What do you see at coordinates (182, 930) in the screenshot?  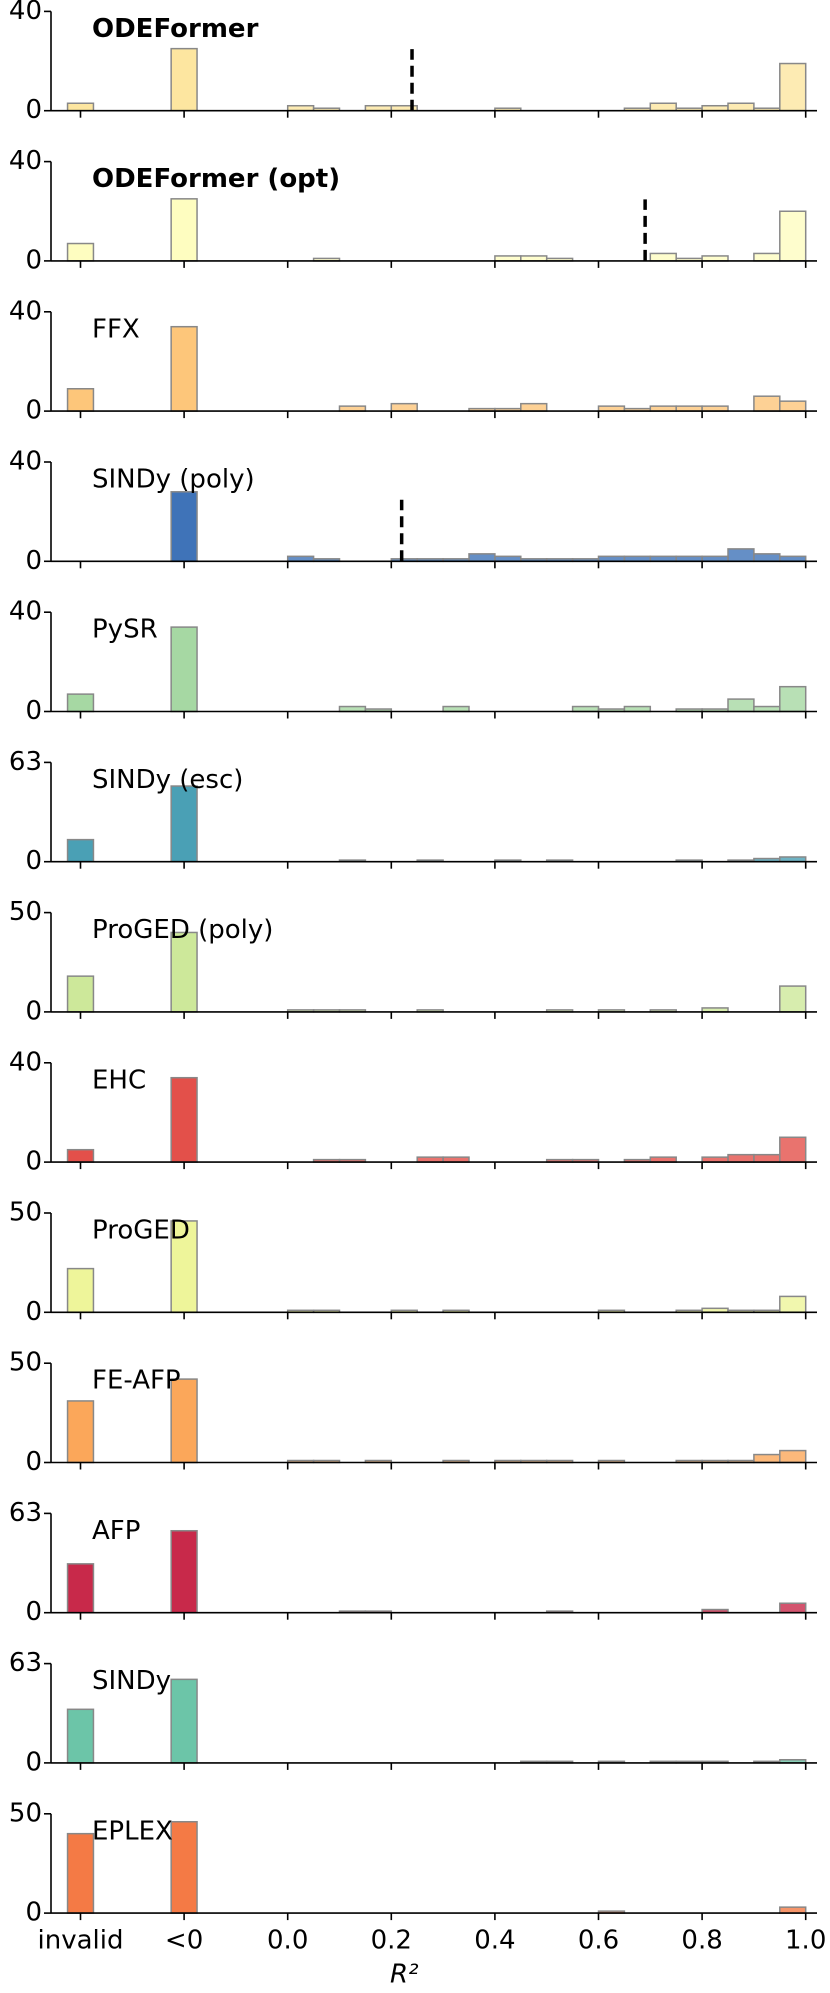 I see `panel-title: ProGED (poly)` at bounding box center [182, 930].